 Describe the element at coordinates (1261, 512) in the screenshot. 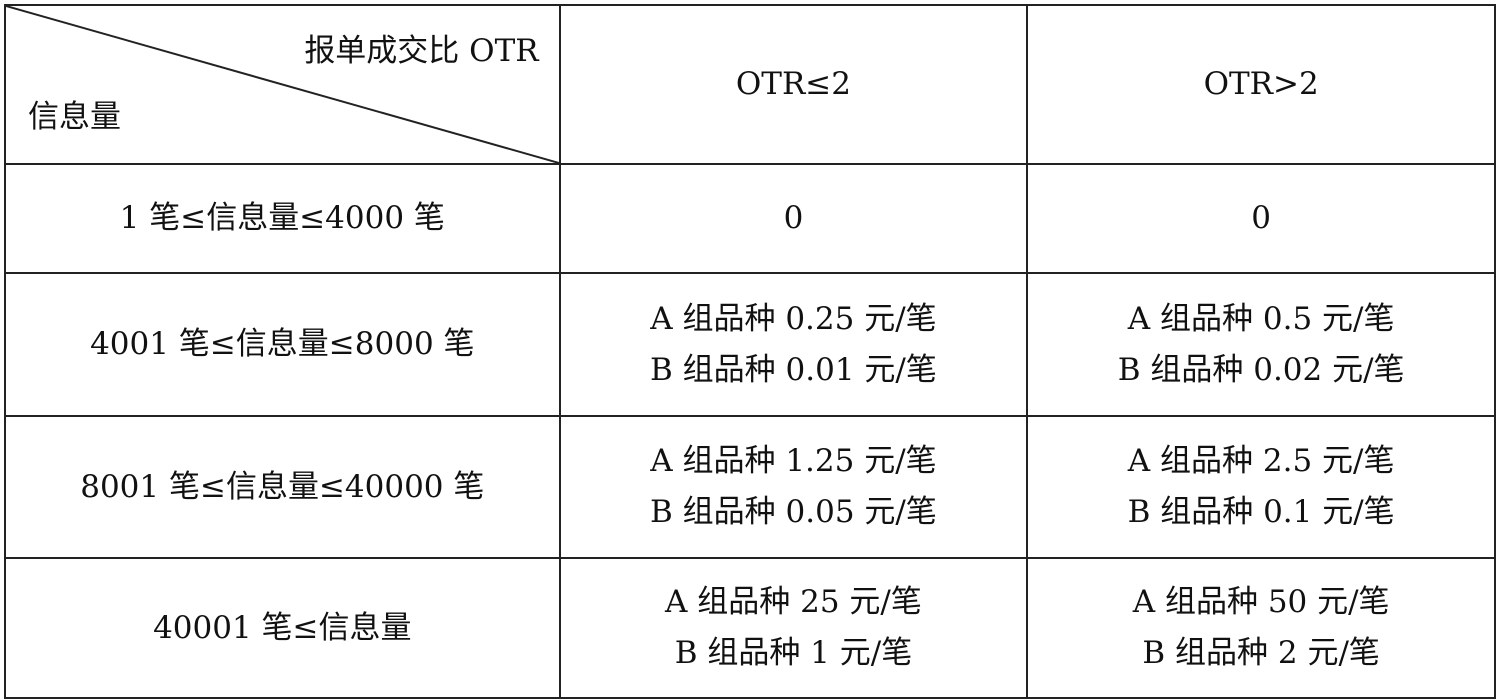

I see `fee-b: B 组品种 0.1 元/笔` at that location.